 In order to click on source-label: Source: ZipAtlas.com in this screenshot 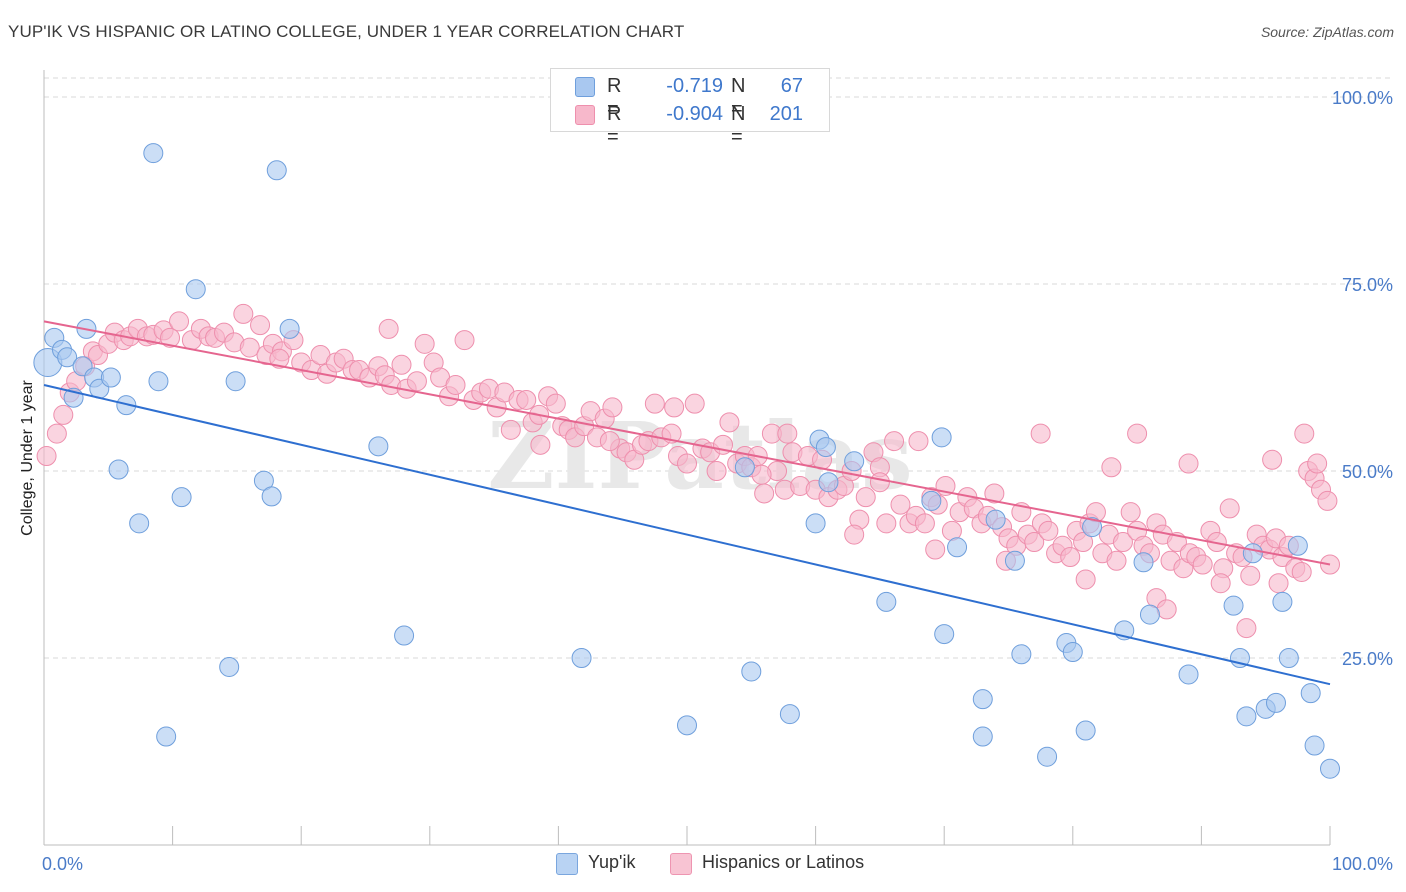, I will do `click(1327, 32)`.